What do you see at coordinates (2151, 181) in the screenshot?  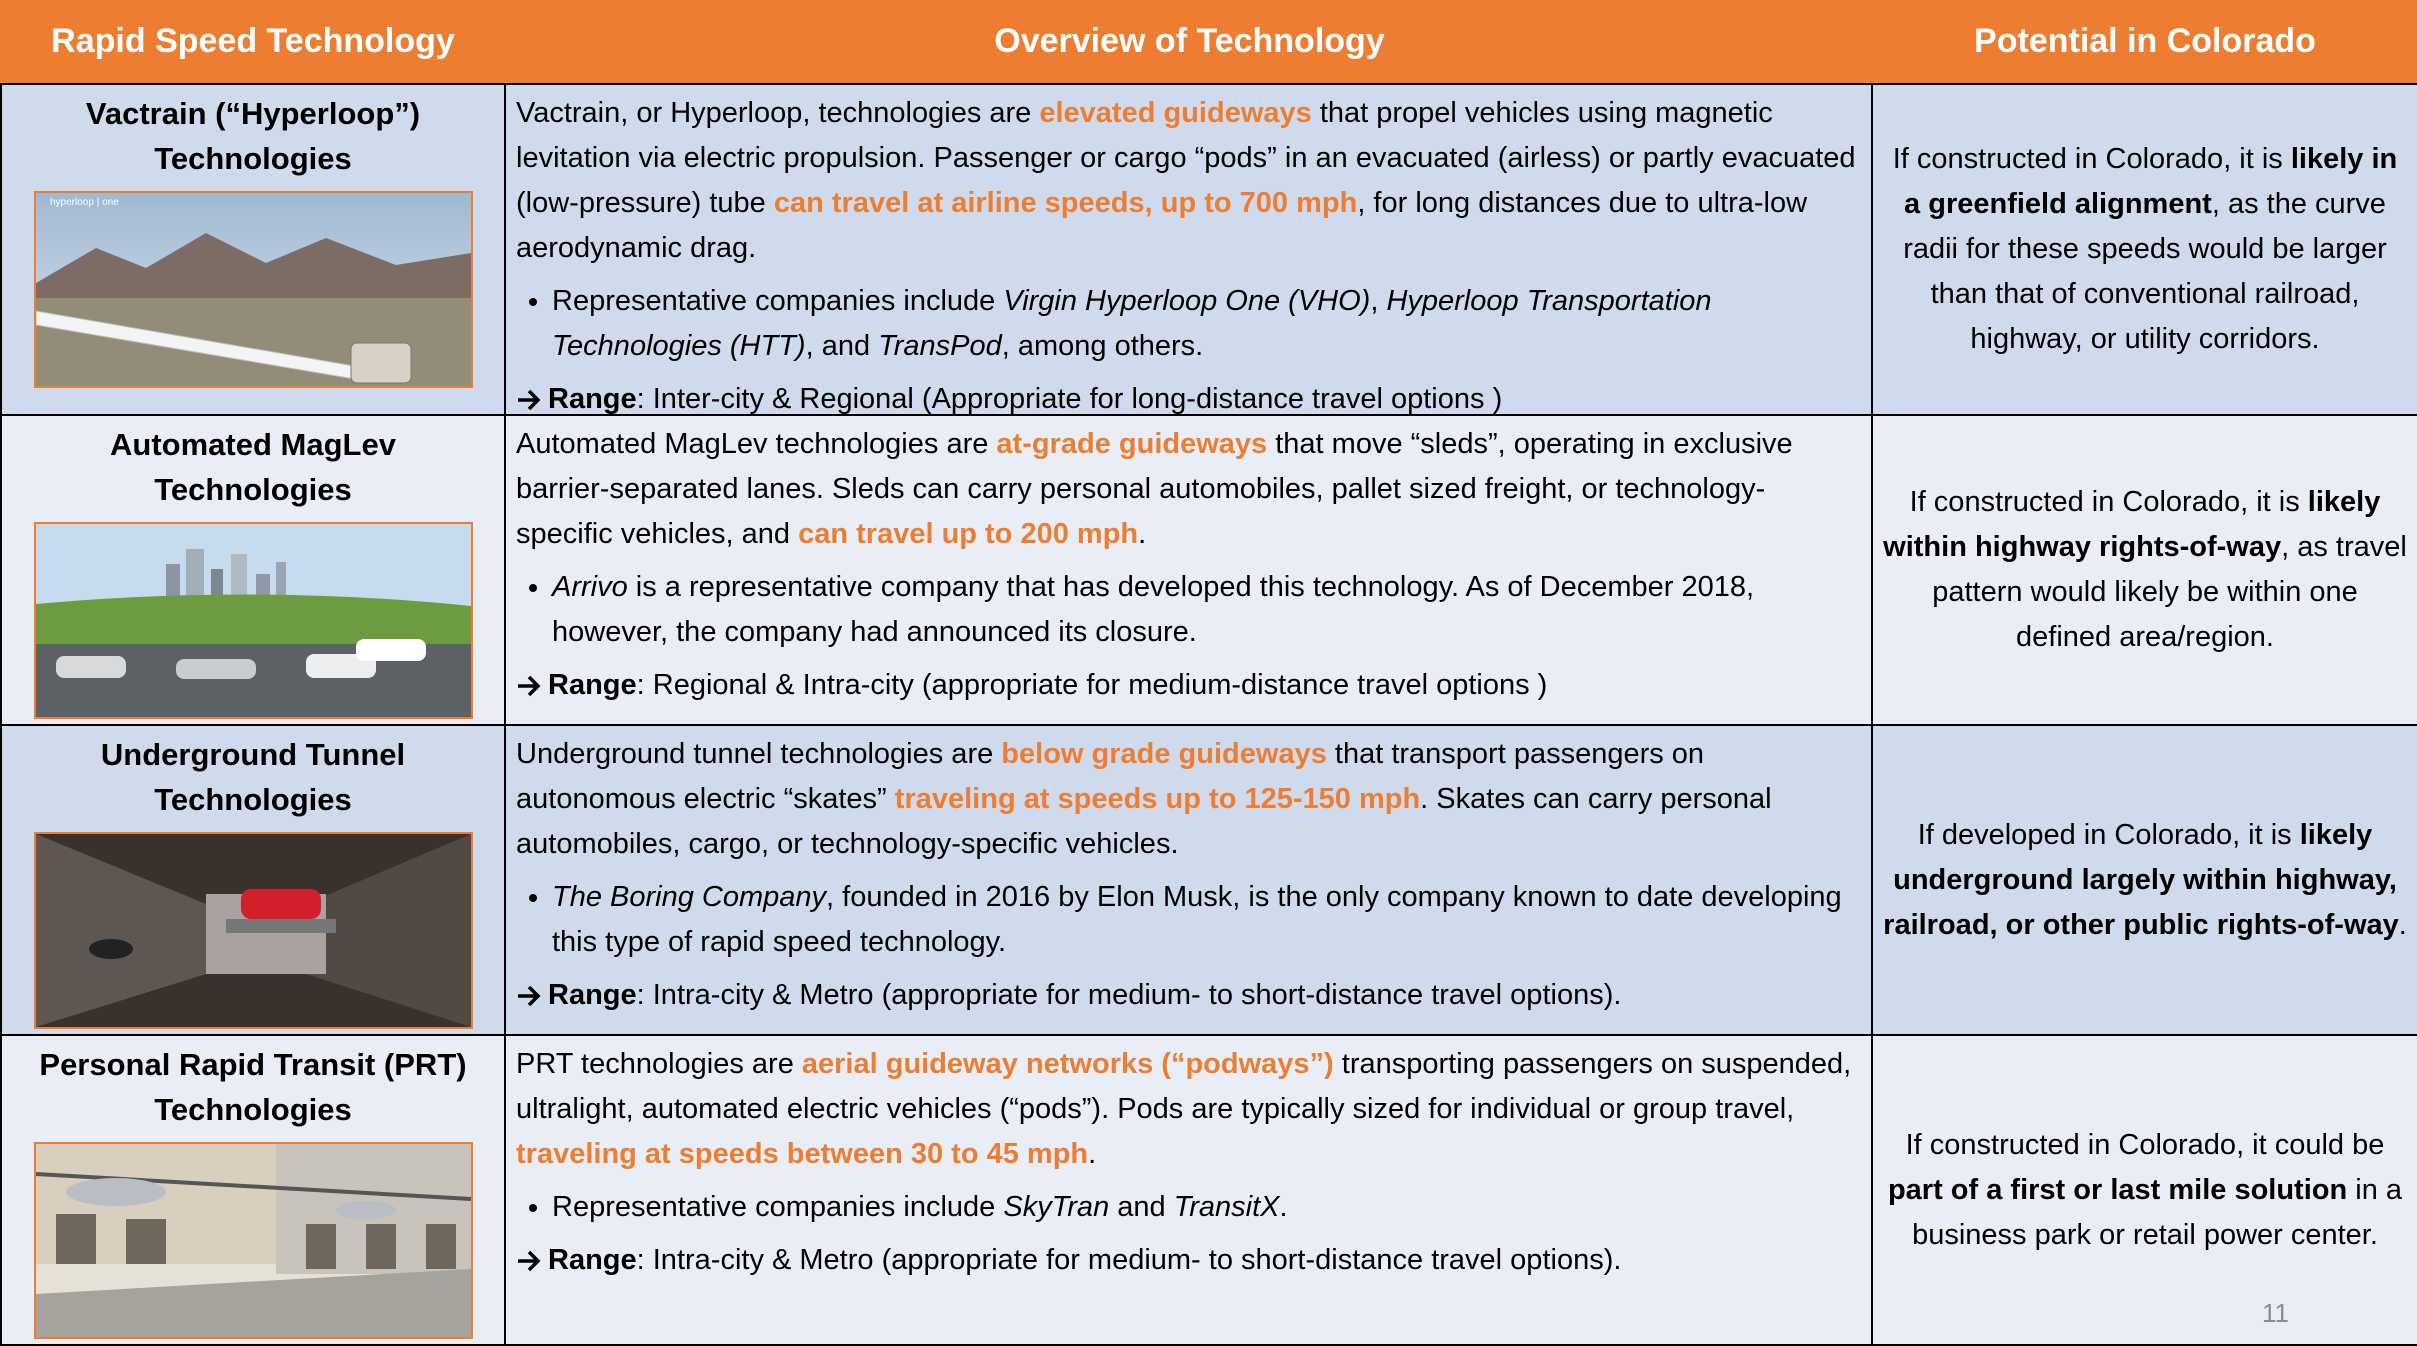 I see `text-bold: likely in a greenfield alignment` at bounding box center [2151, 181].